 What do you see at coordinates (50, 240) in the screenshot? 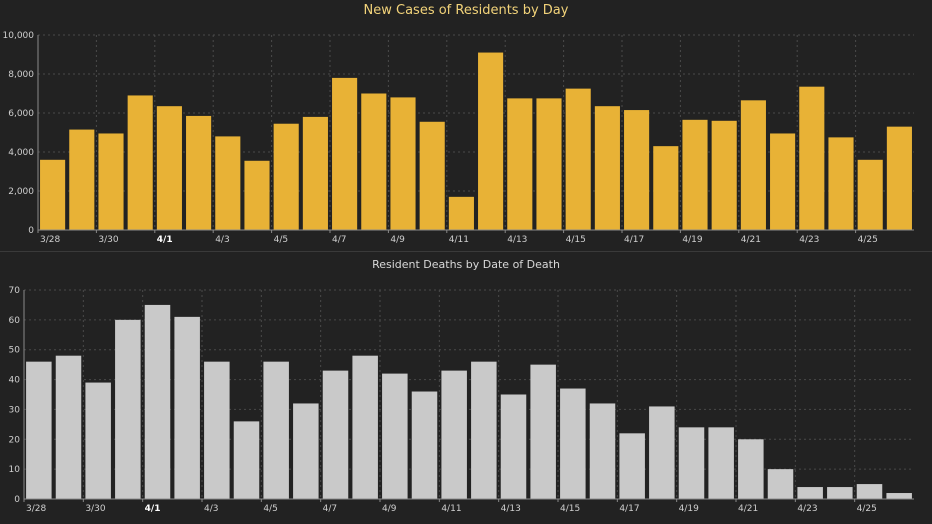
I see `cases-x-tick-label: 3/28` at bounding box center [50, 240].